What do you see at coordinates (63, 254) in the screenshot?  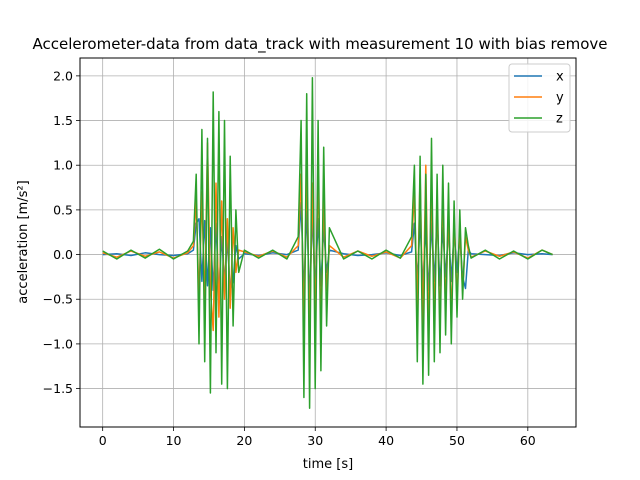 I see `y-tick-label: 0.0` at bounding box center [63, 254].